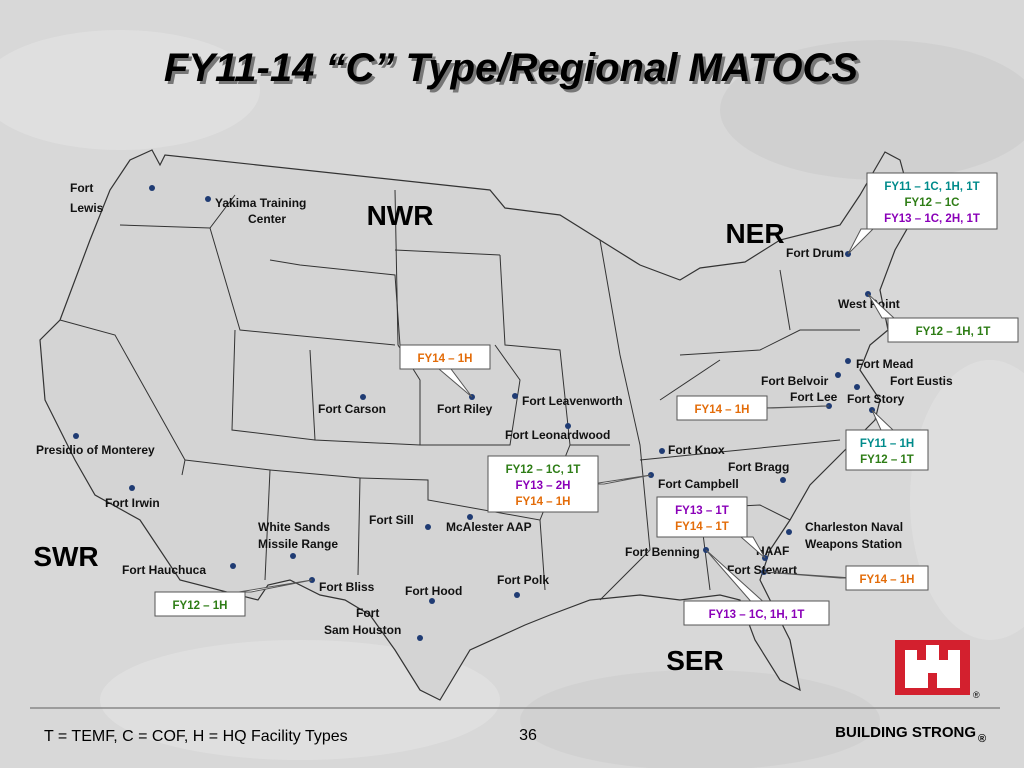 This screenshot has height=773, width=1024. Describe the element at coordinates (164, 570) in the screenshot. I see `installation-label: Fort Hauchuca` at that location.